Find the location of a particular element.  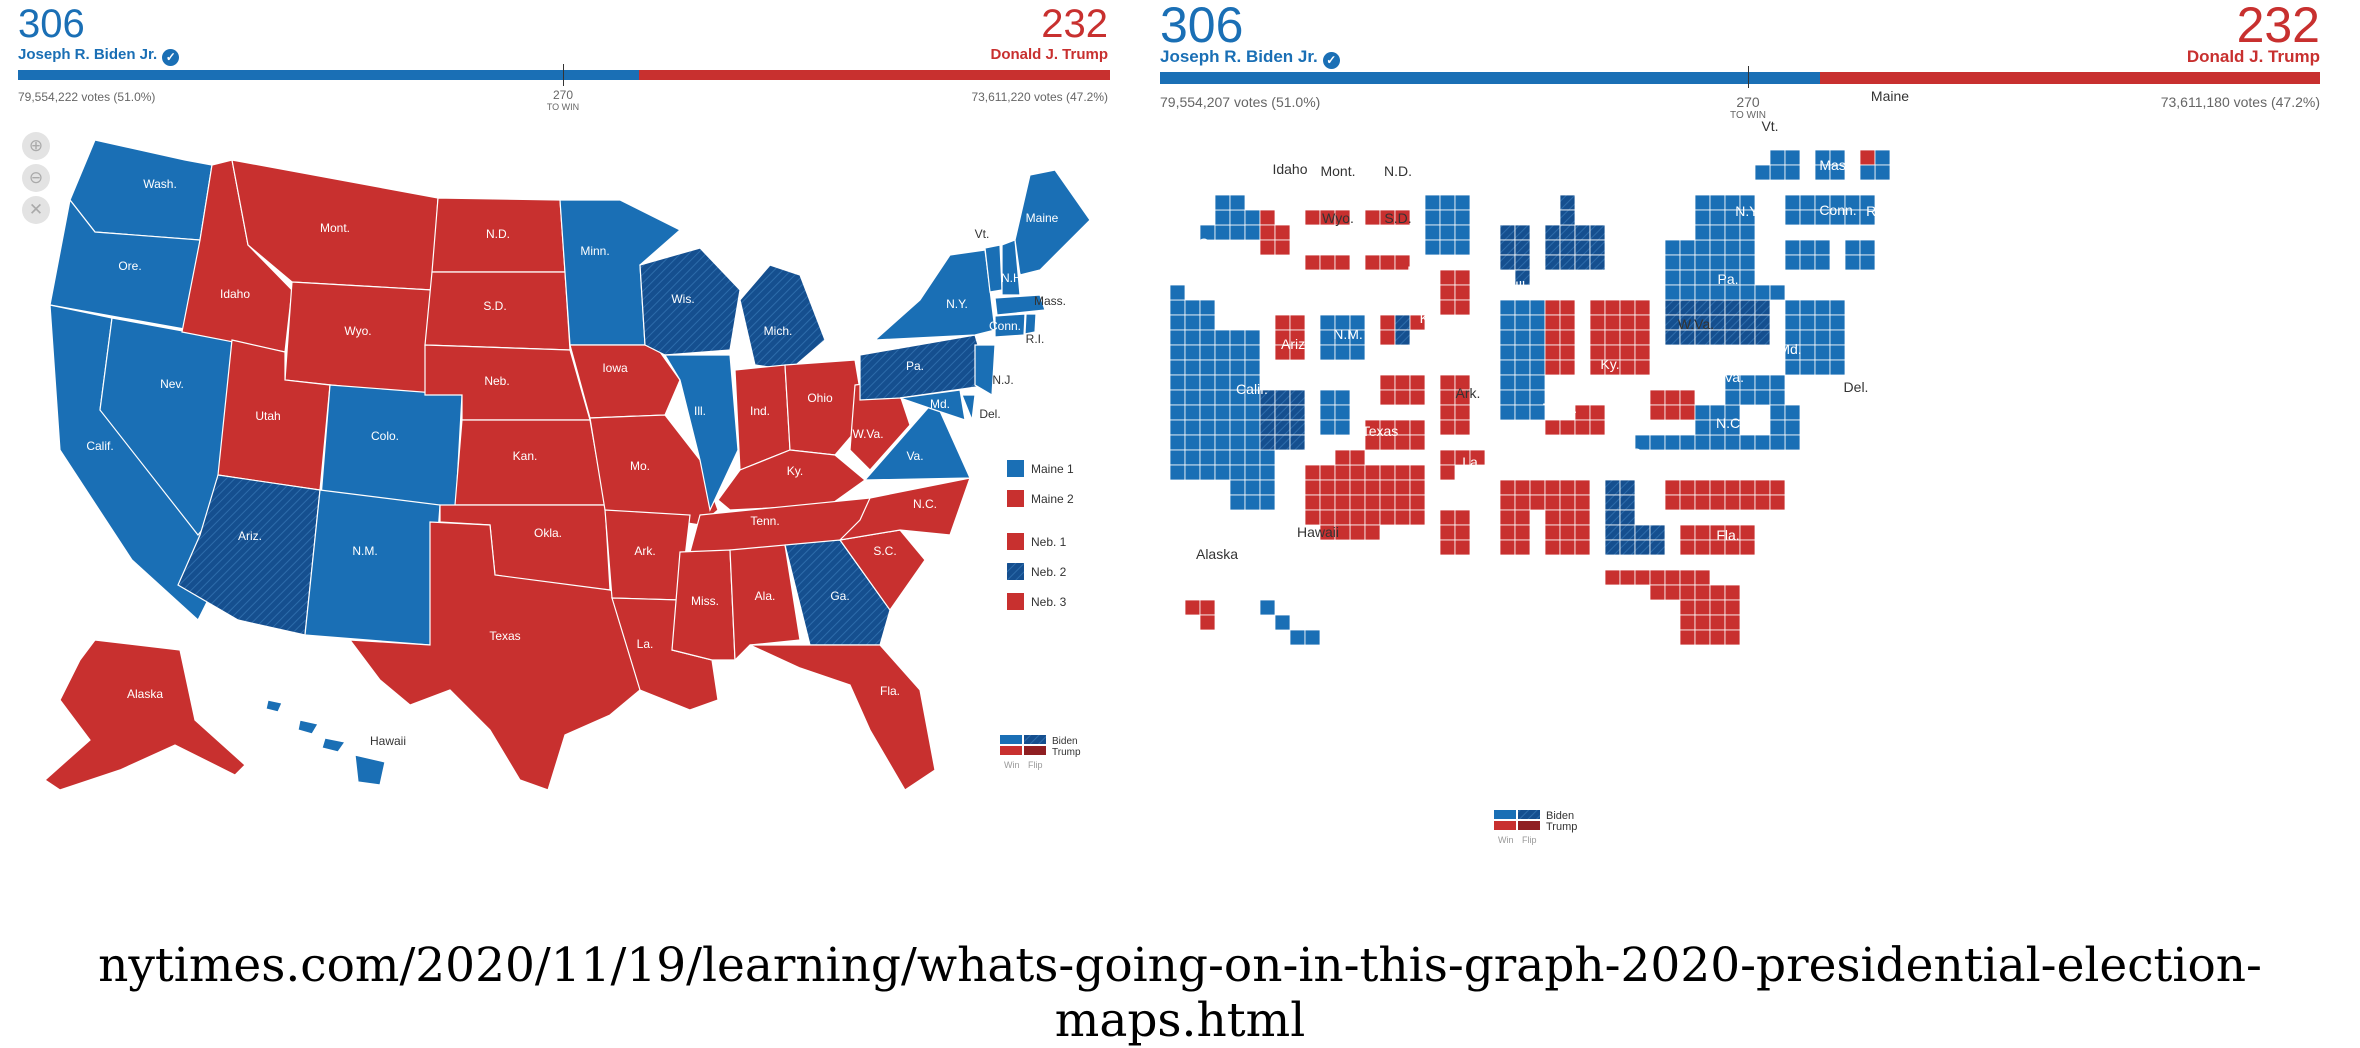

reset-icon: ✕ is located at coordinates (36, 210).